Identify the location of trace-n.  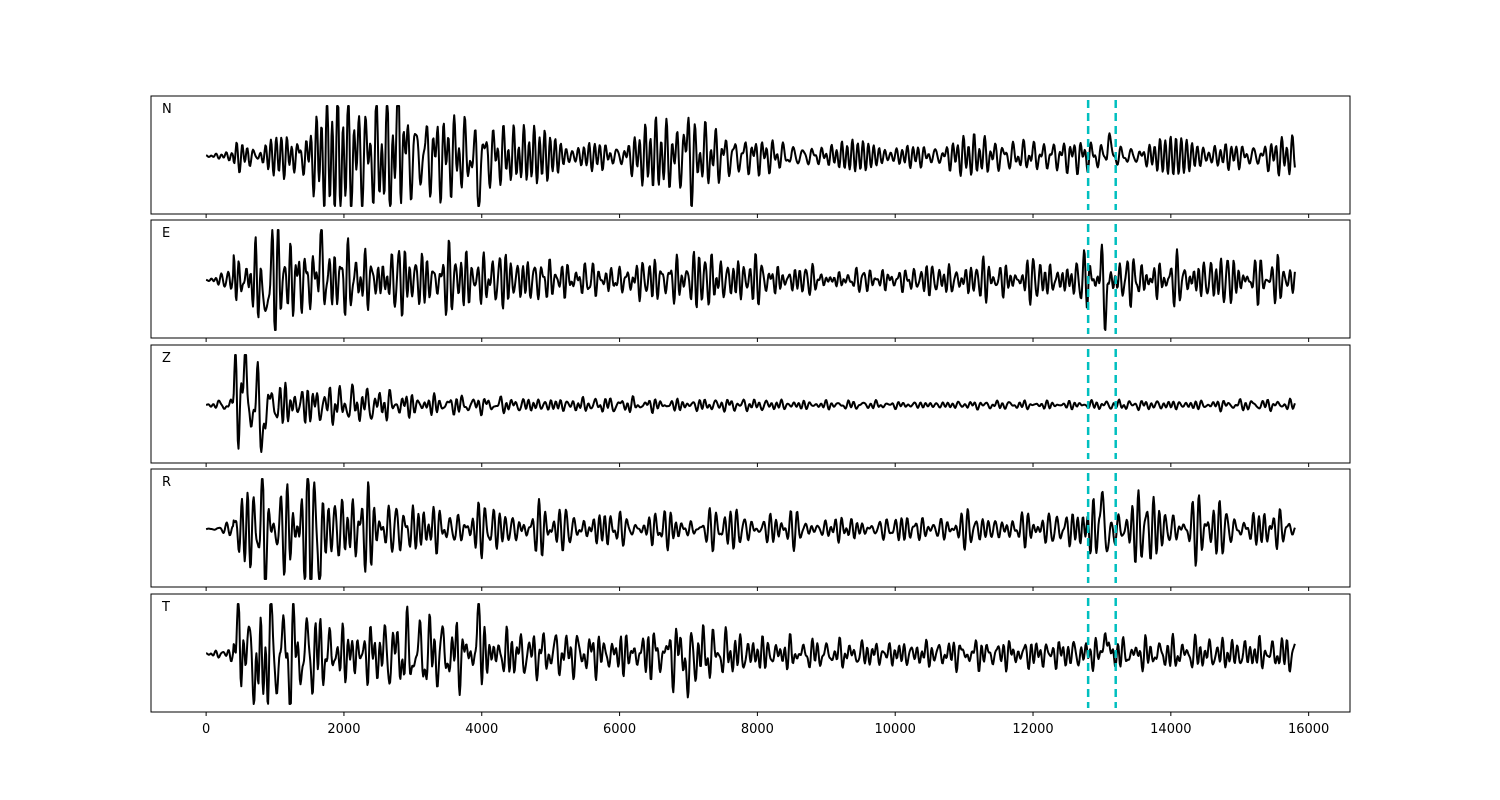
(750, 156).